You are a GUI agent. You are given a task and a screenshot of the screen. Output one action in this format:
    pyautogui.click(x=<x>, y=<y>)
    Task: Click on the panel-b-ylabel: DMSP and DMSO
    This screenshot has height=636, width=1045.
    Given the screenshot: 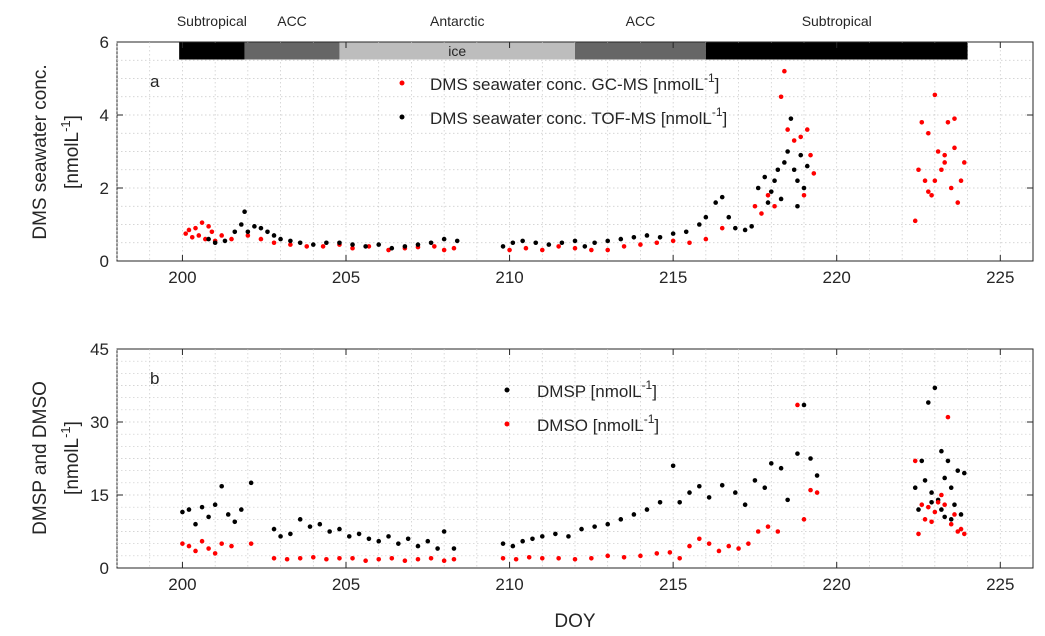 What is the action you would take?
    pyautogui.click(x=40, y=458)
    